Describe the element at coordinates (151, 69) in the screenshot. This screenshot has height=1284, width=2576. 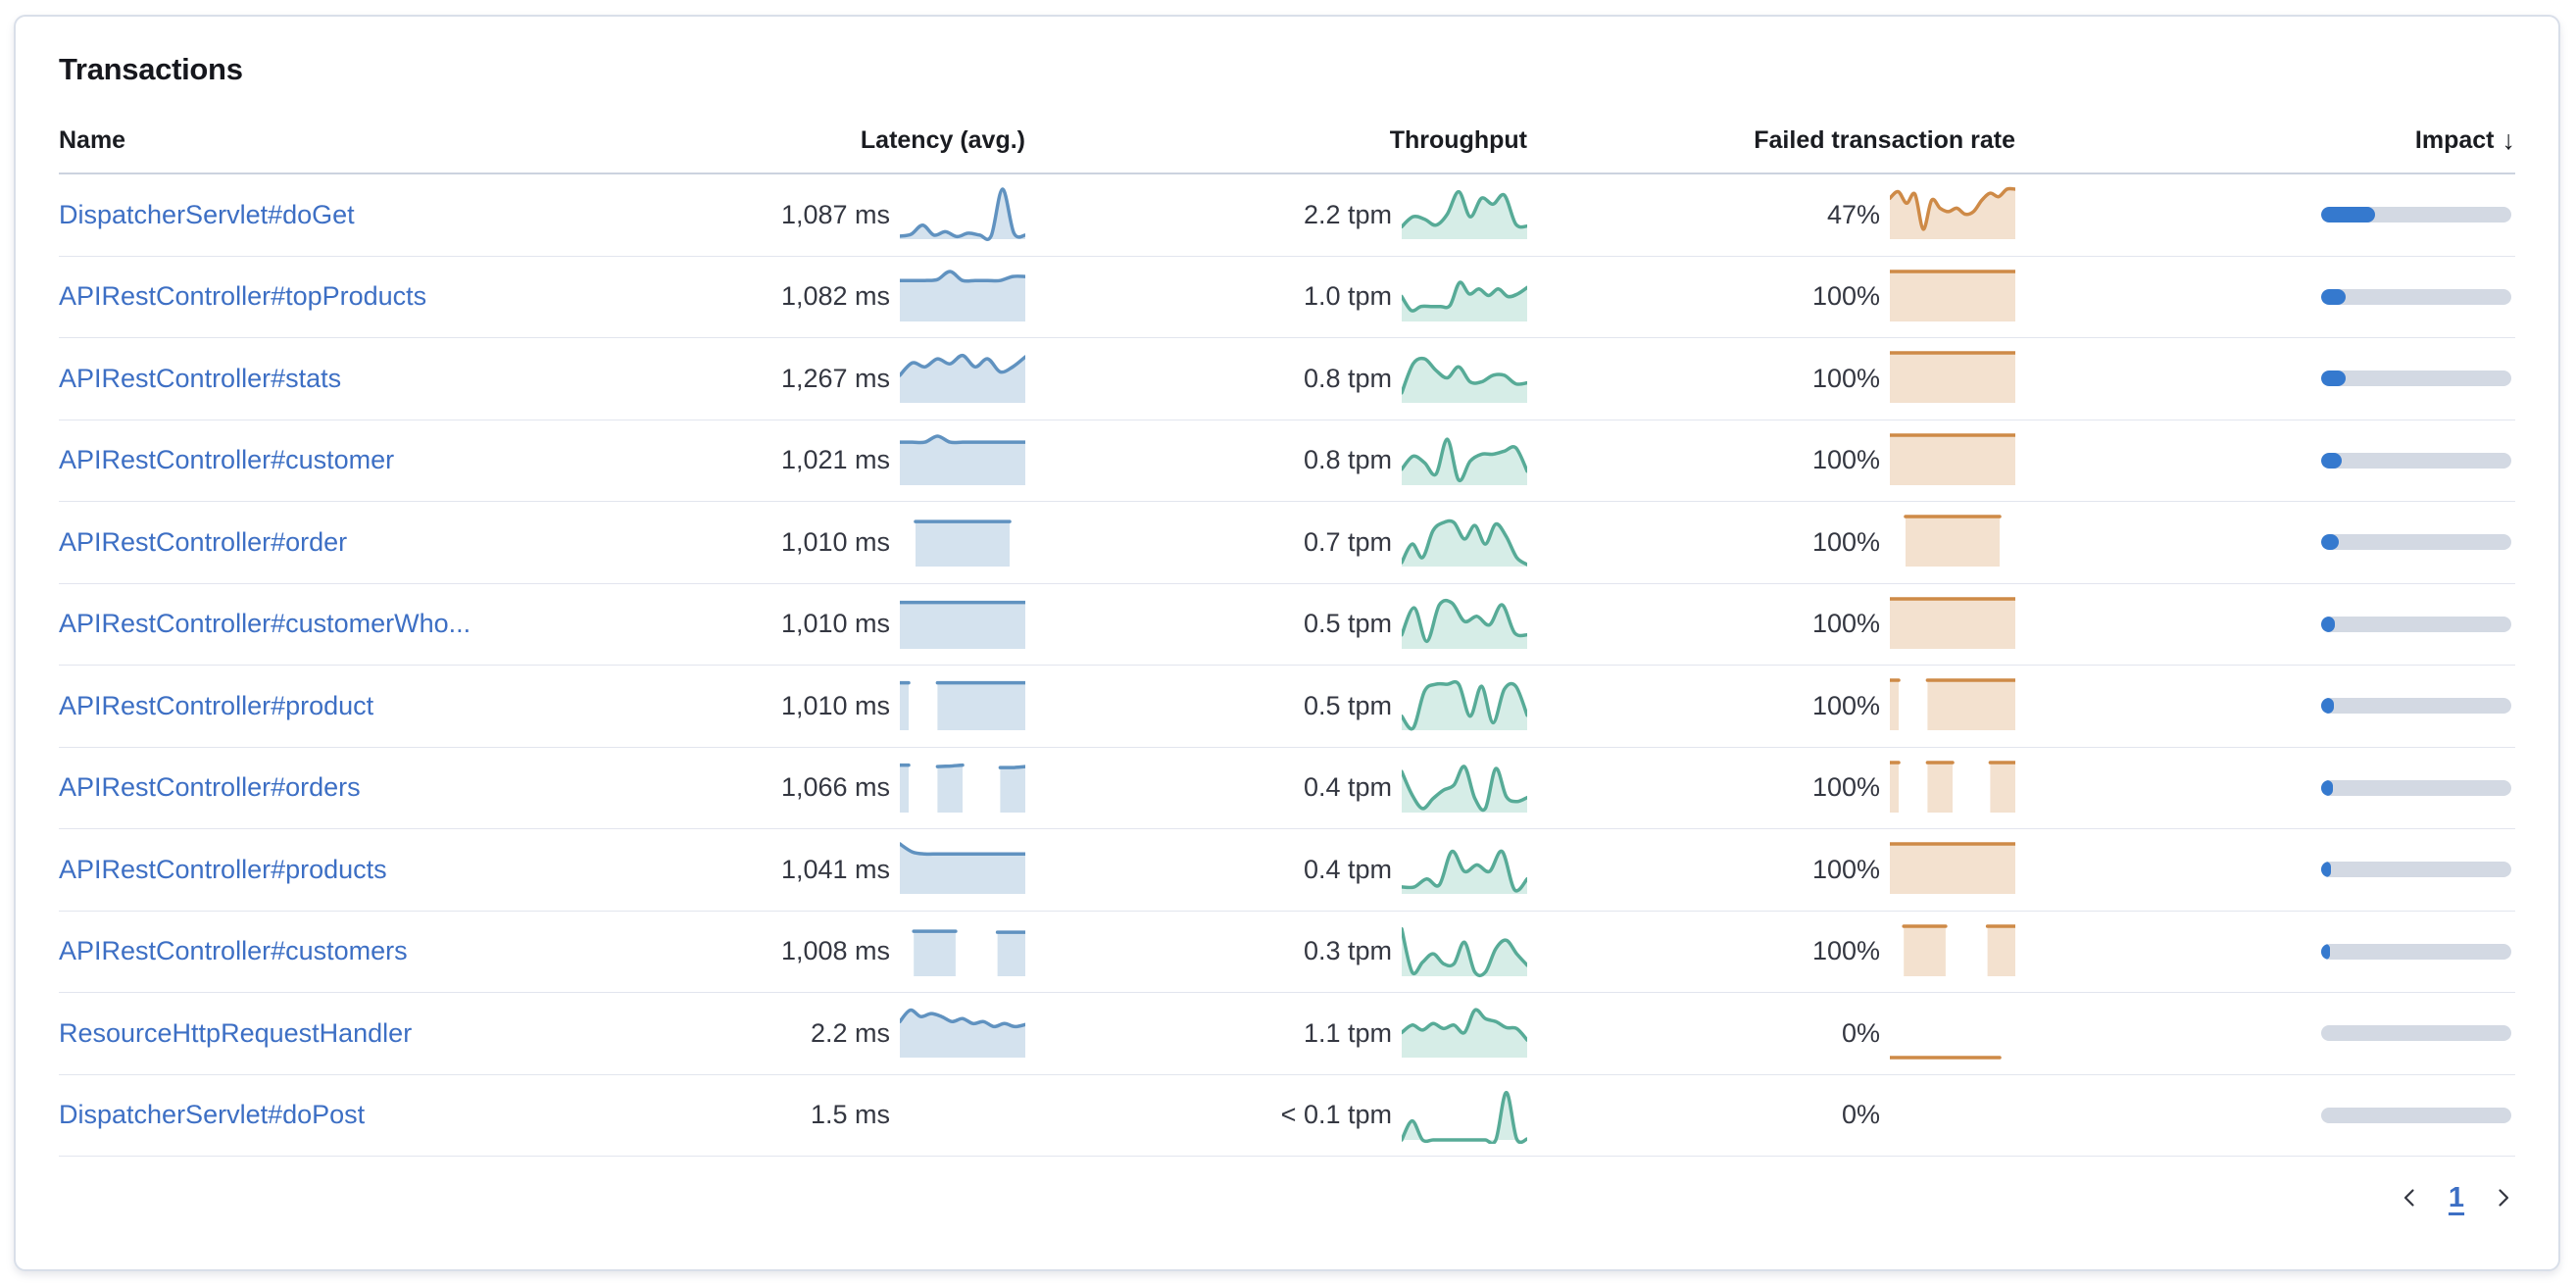
I see `panel-title: Transactions` at that location.